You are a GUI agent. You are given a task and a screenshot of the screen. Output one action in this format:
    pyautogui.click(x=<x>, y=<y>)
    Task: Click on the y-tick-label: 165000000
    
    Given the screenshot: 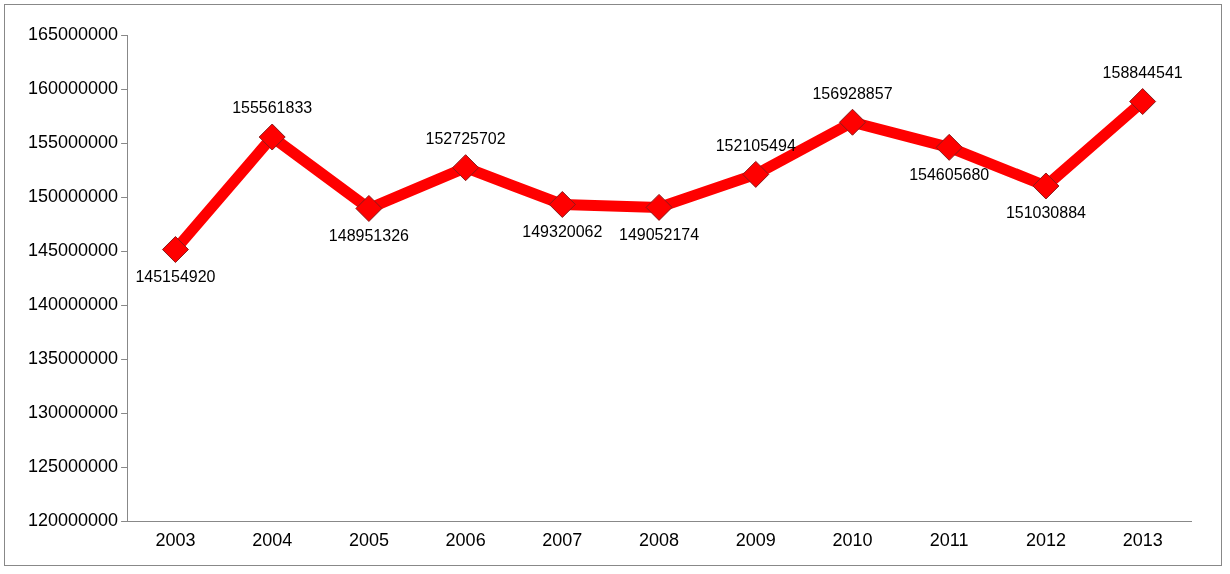 What is the action you would take?
    pyautogui.click(x=73, y=33)
    